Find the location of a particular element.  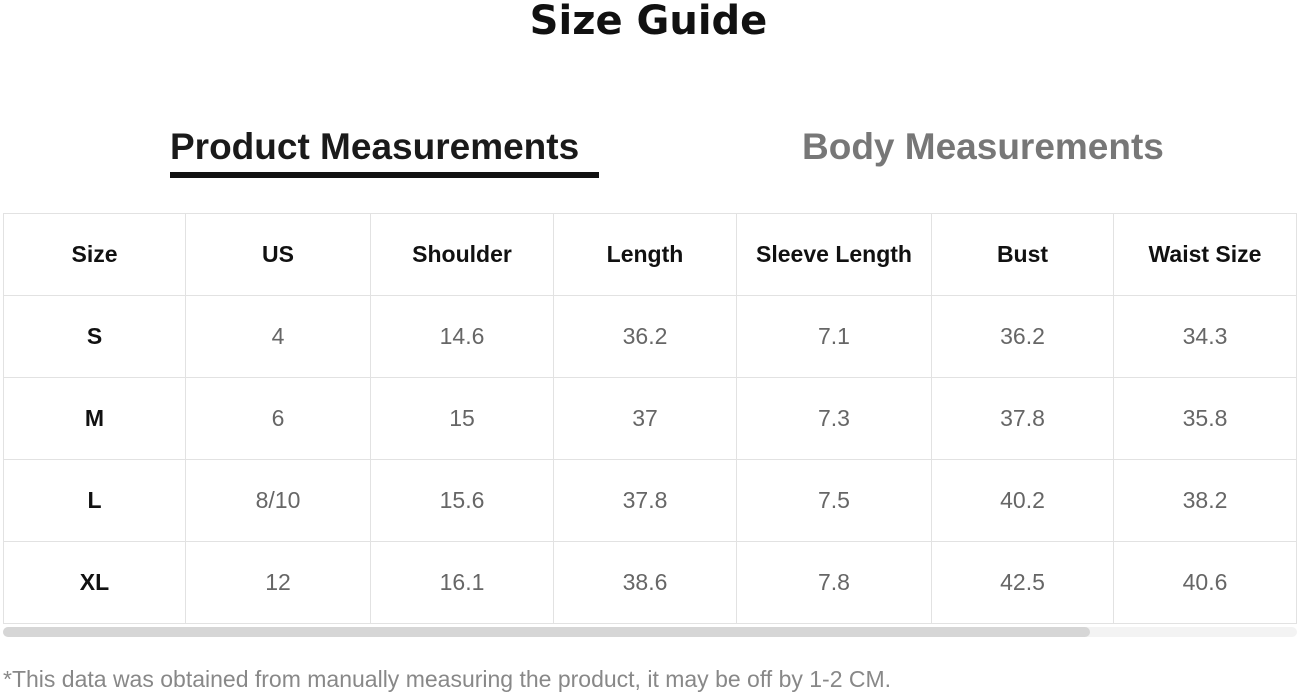

table-row: S 4 14.6 36.2 7.1 36.2 34.3 is located at coordinates (650, 336).